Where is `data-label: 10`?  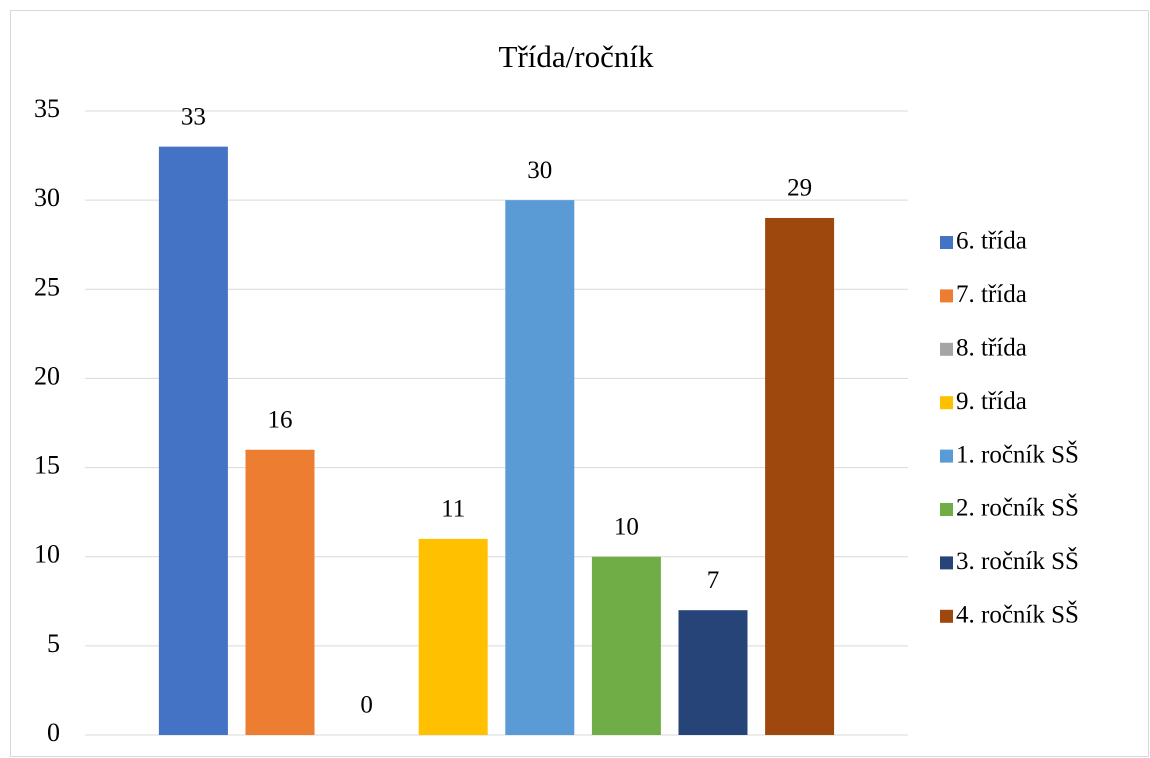 data-label: 10 is located at coordinates (626, 526).